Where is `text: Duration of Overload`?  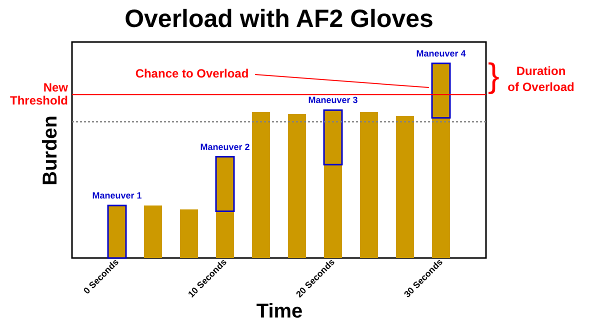
text: Duration of Overload is located at coordinates (541, 79).